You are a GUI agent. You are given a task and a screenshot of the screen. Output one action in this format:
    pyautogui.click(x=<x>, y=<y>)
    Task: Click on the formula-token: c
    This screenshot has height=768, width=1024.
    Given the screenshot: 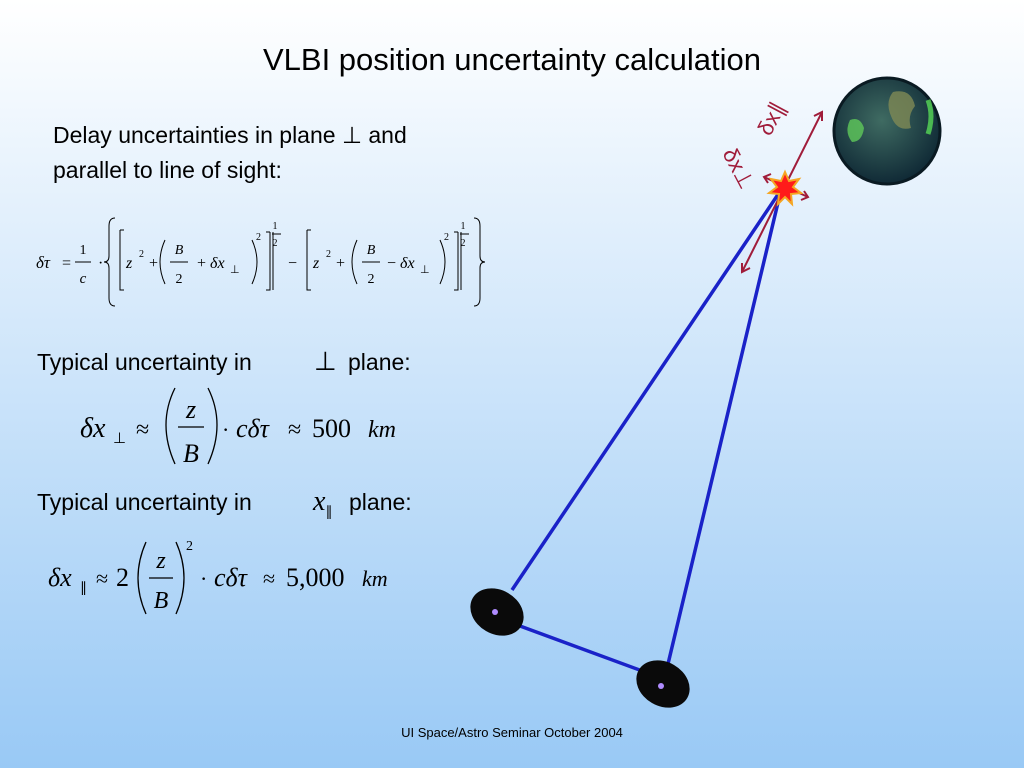 What is the action you would take?
    pyautogui.click(x=83, y=279)
    